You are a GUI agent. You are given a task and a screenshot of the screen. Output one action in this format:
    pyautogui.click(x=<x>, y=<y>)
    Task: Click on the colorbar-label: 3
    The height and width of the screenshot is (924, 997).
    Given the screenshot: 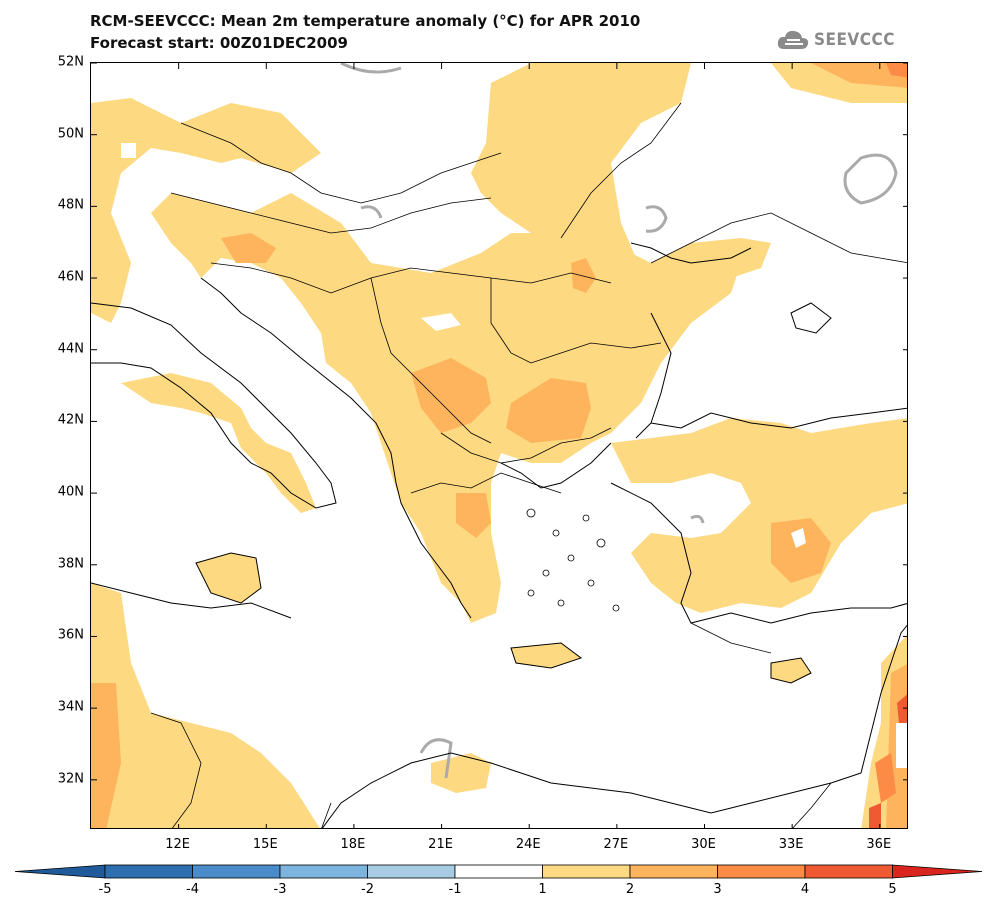 What is the action you would take?
    pyautogui.click(x=717, y=889)
    